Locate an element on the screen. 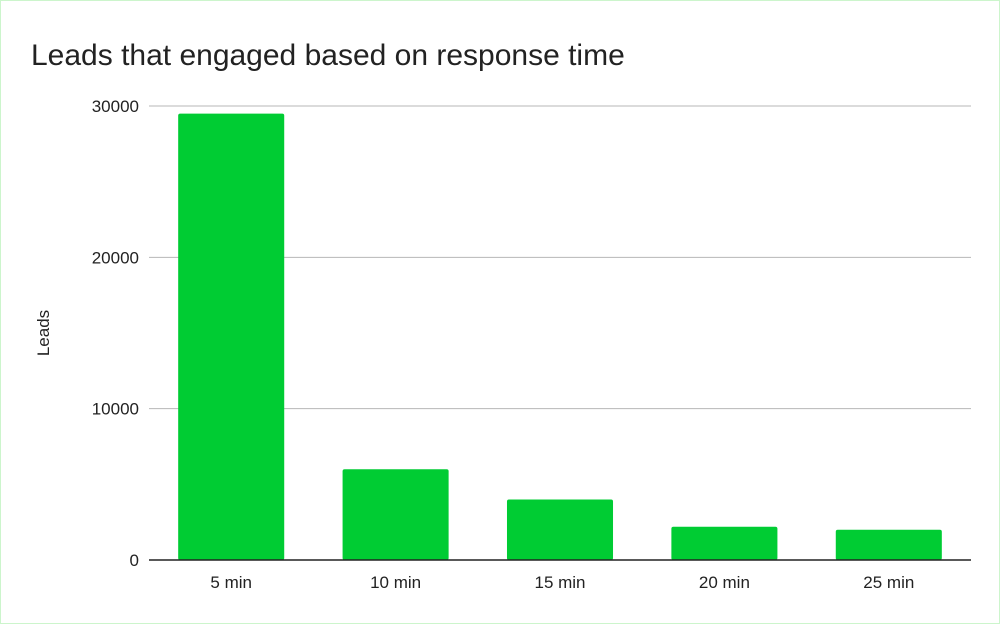 Image resolution: width=1000 pixels, height=624 pixels. x-tick-label: 15 min is located at coordinates (559, 582).